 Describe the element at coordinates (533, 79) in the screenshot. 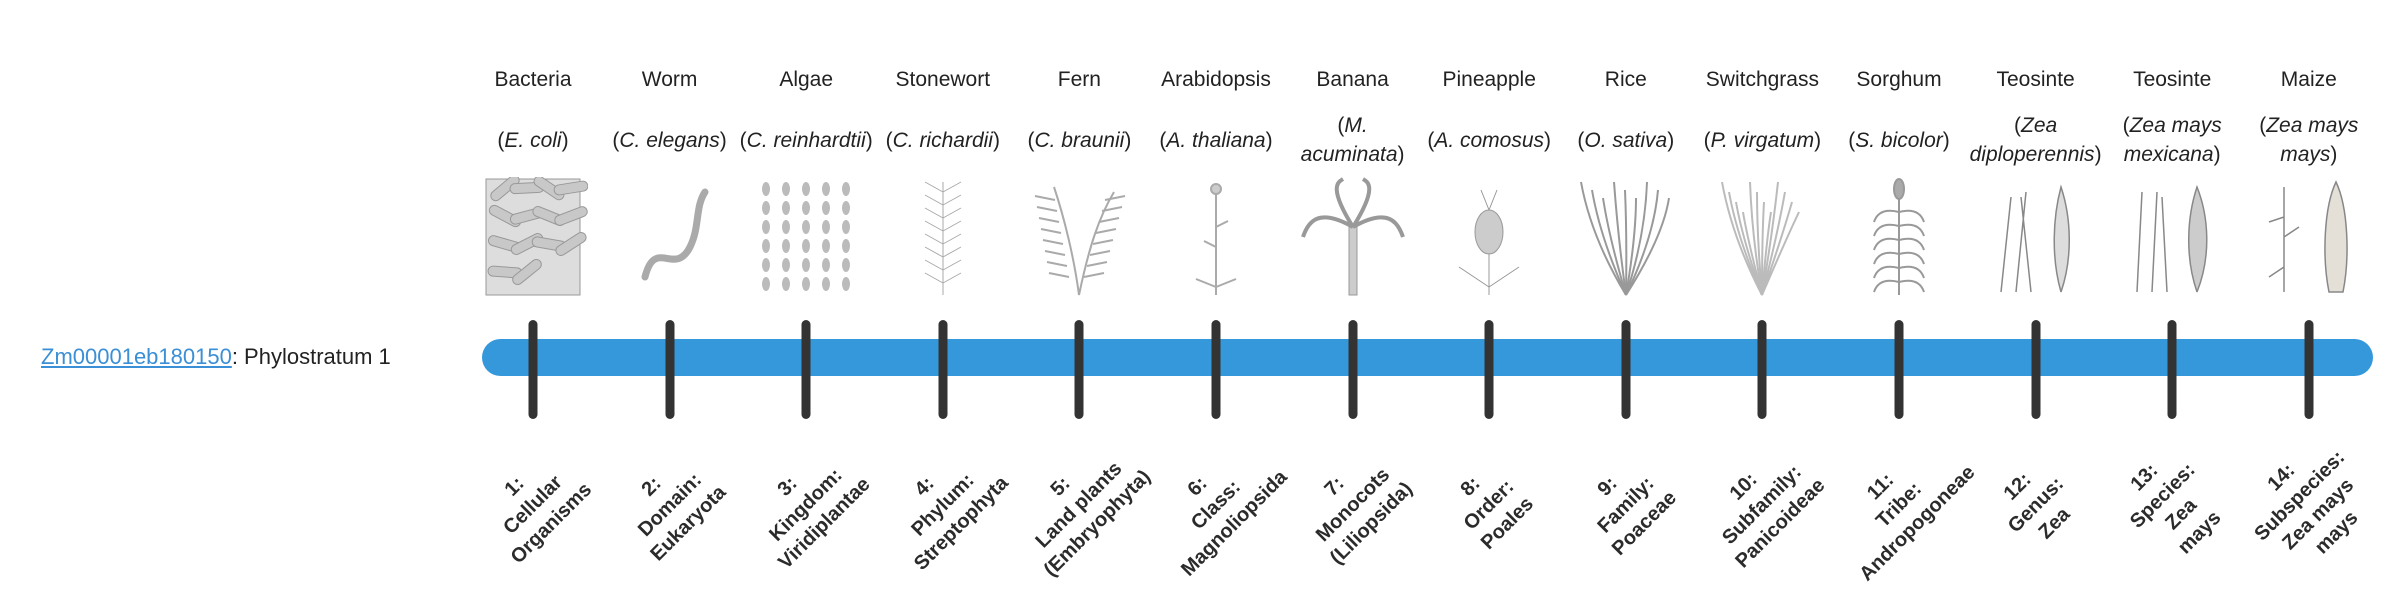

I see `common-name: Bacteria` at that location.